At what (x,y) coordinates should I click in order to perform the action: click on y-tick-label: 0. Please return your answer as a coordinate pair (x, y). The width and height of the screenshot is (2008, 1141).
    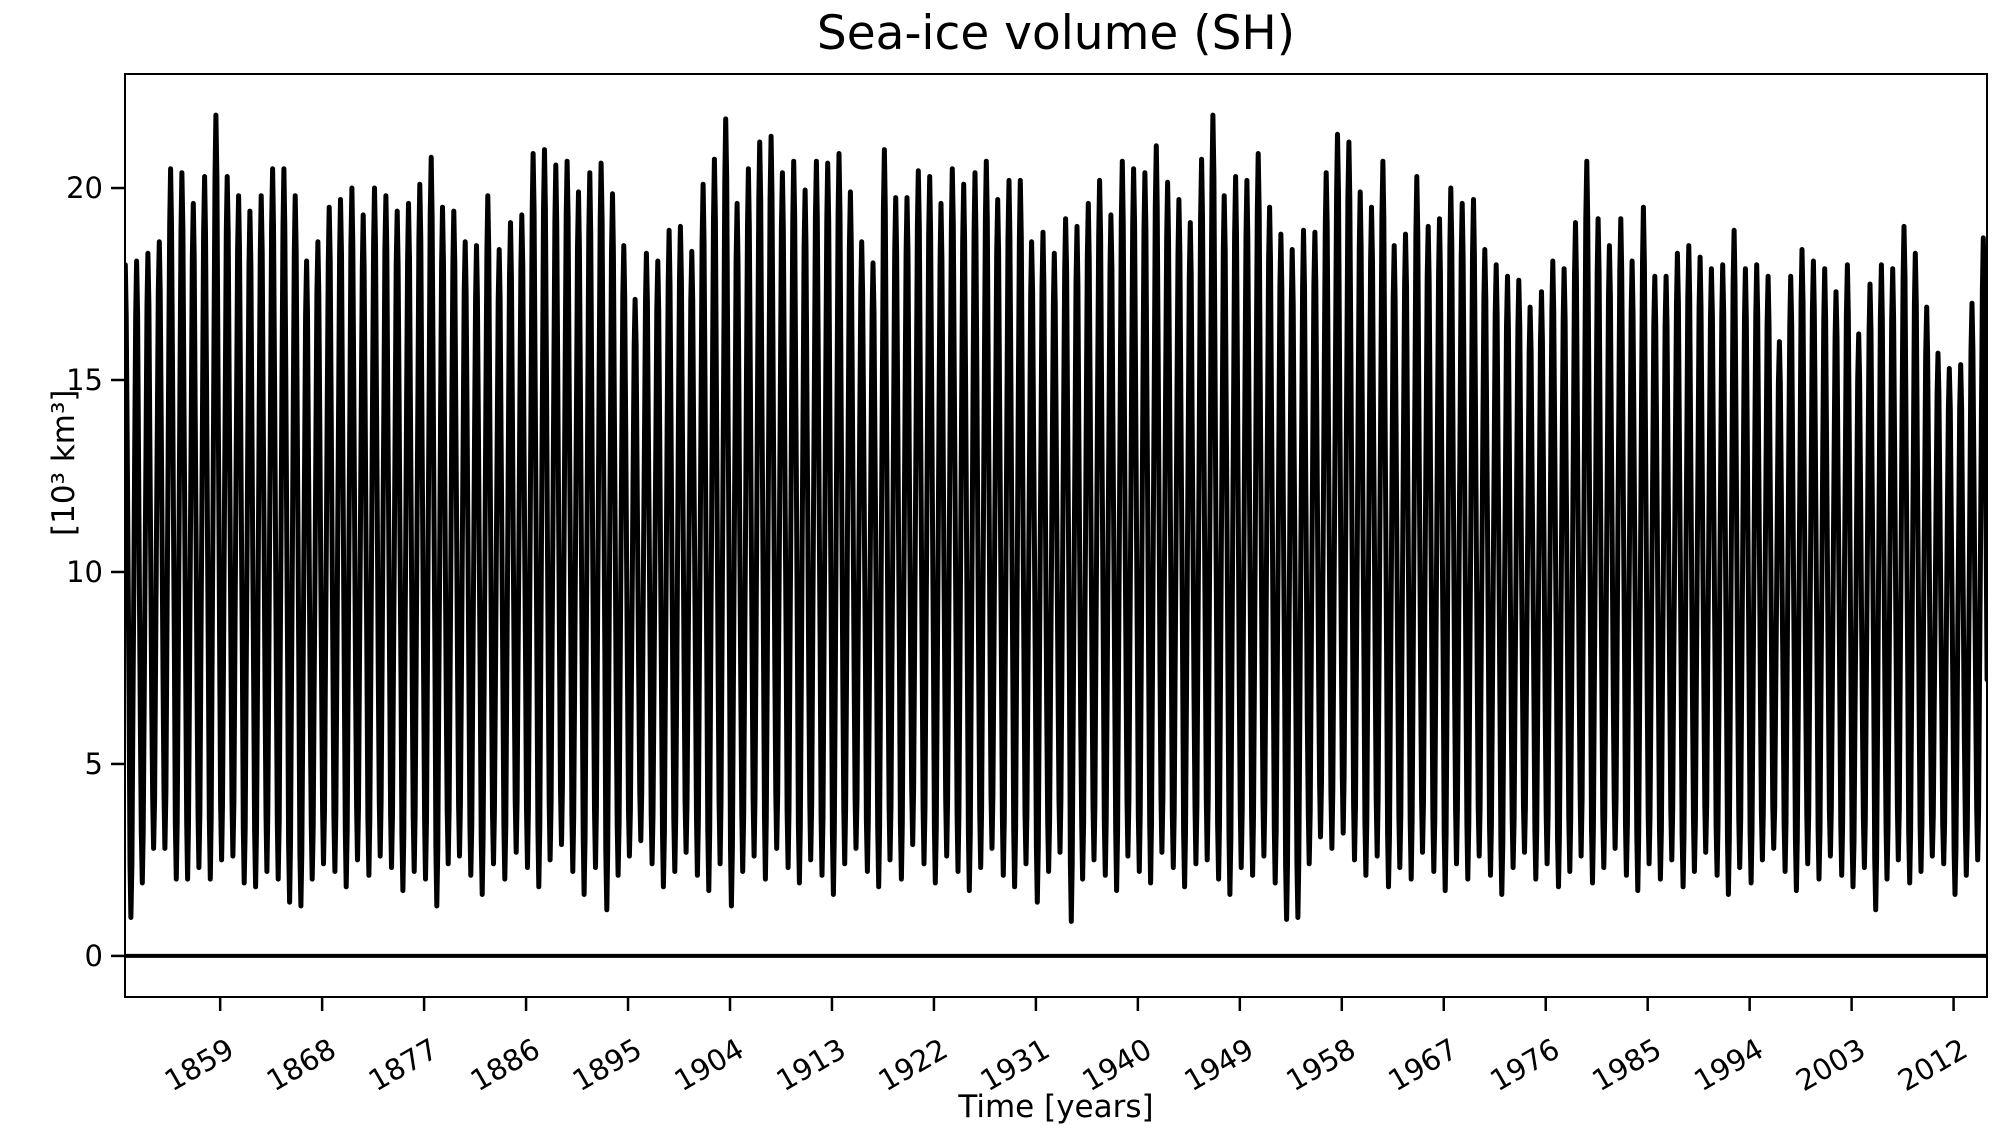
    Looking at the image, I should click on (94, 956).